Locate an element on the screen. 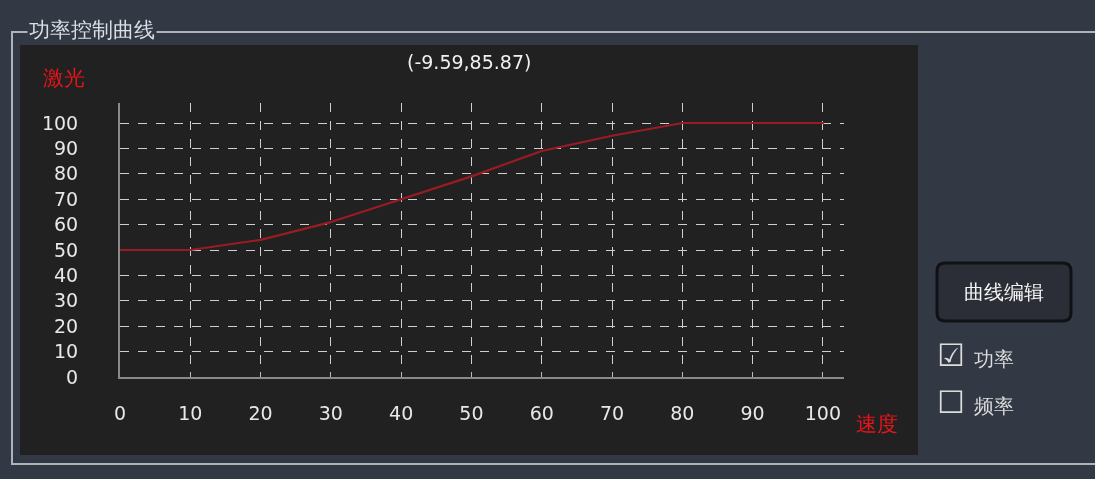 The width and height of the screenshot is (1095, 479). text: 曲线编辑 is located at coordinates (1004, 292).